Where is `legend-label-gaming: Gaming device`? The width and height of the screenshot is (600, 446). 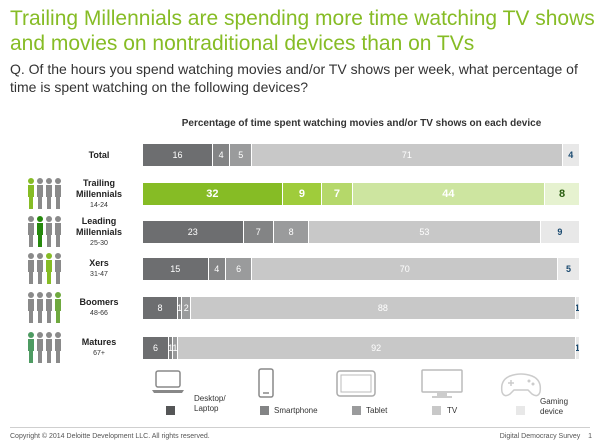 legend-label-gaming: Gaming device is located at coordinates (554, 406).